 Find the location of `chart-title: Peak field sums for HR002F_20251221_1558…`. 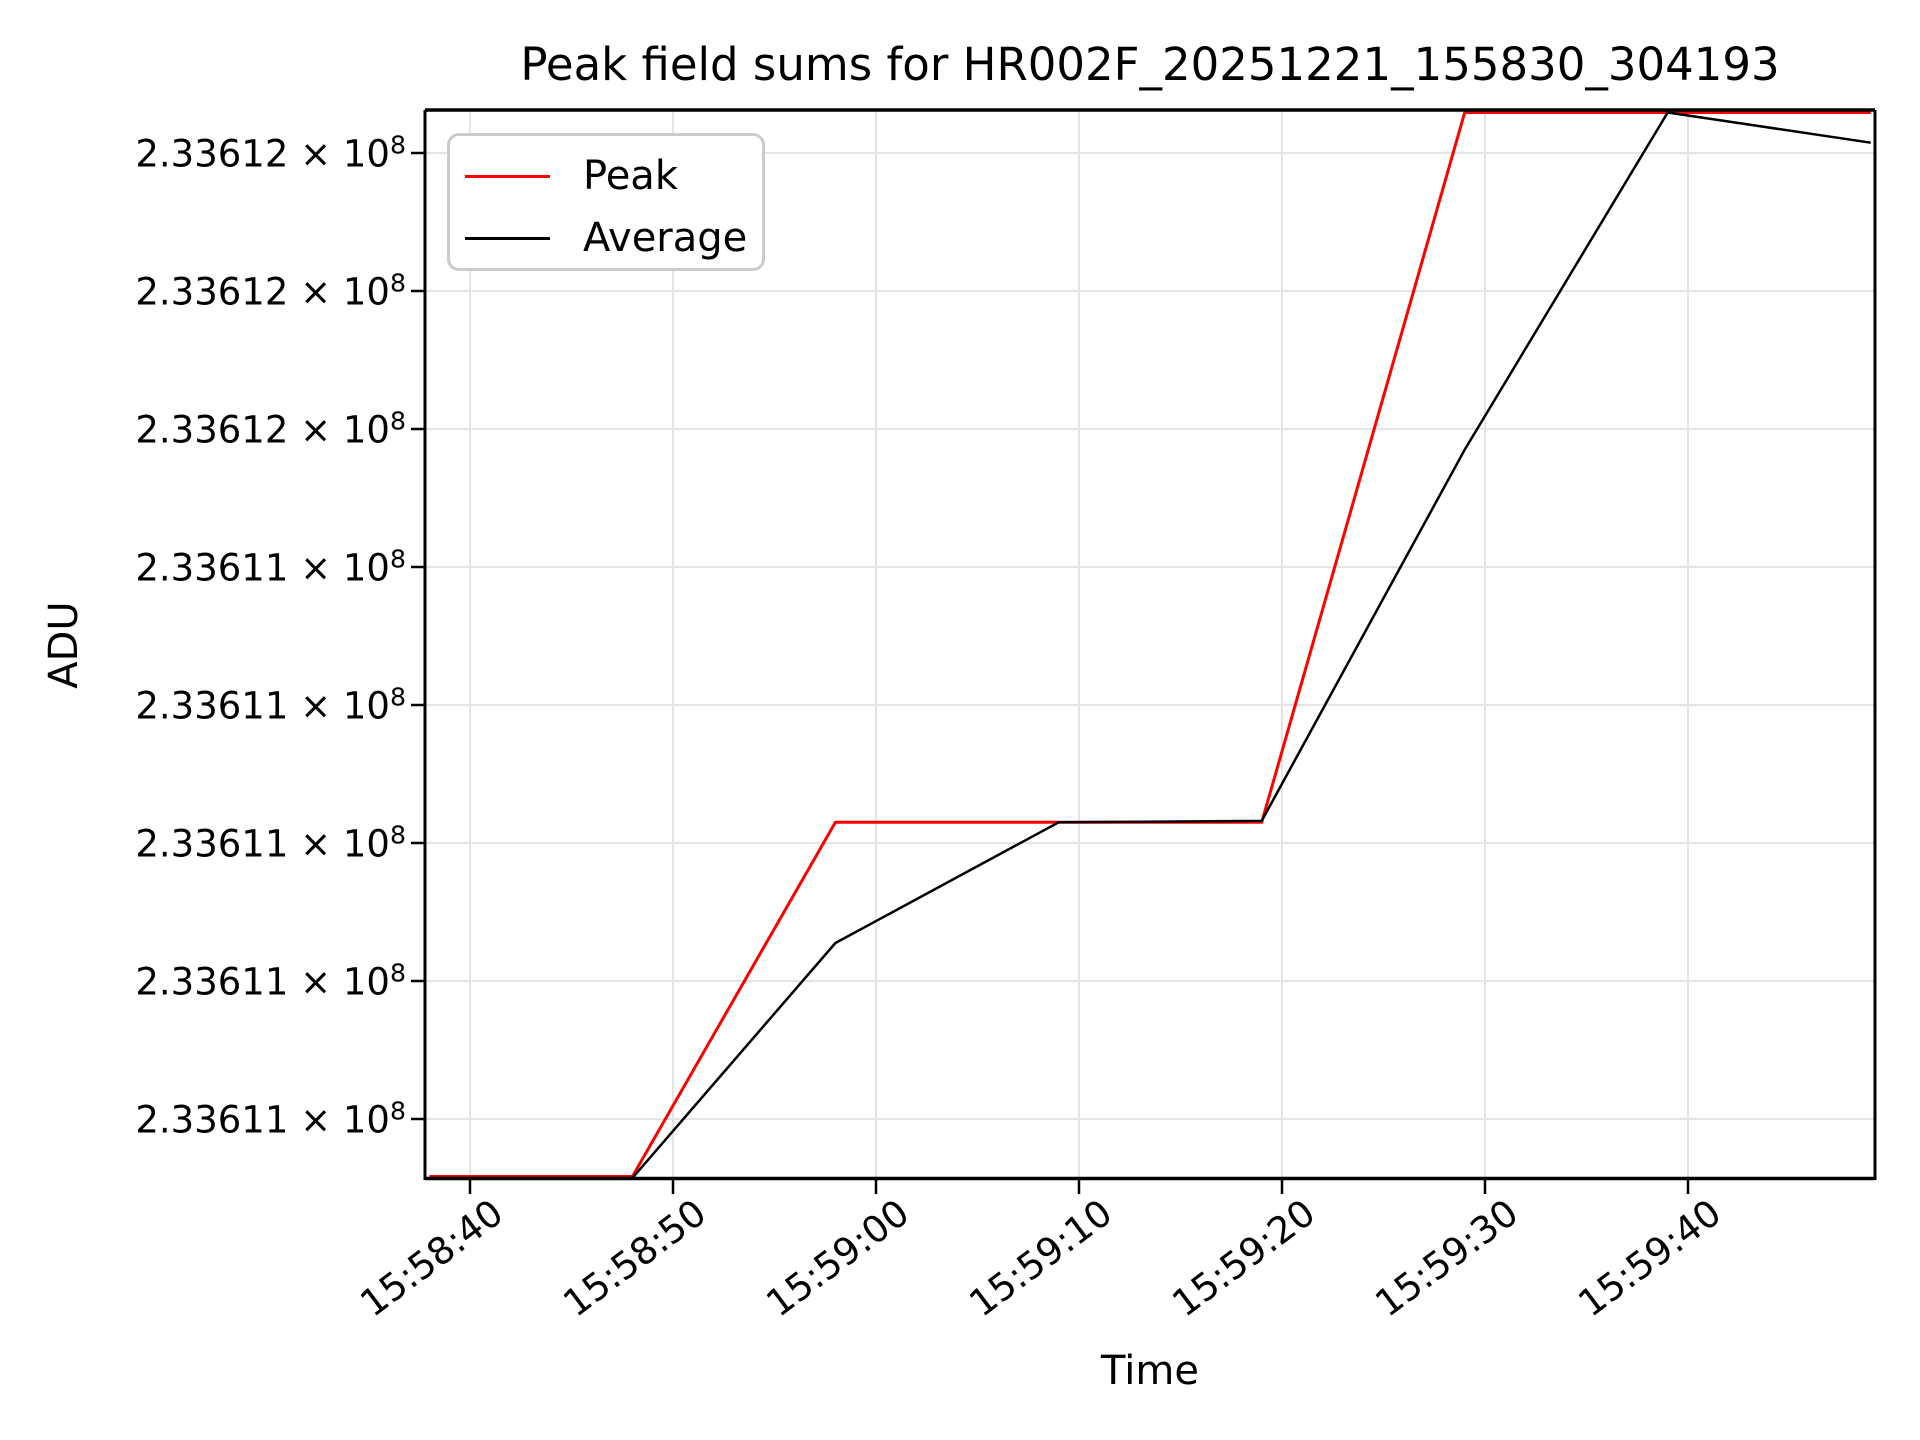

chart-title: Peak field sums for HR002F_20251221_1558… is located at coordinates (1150, 64).